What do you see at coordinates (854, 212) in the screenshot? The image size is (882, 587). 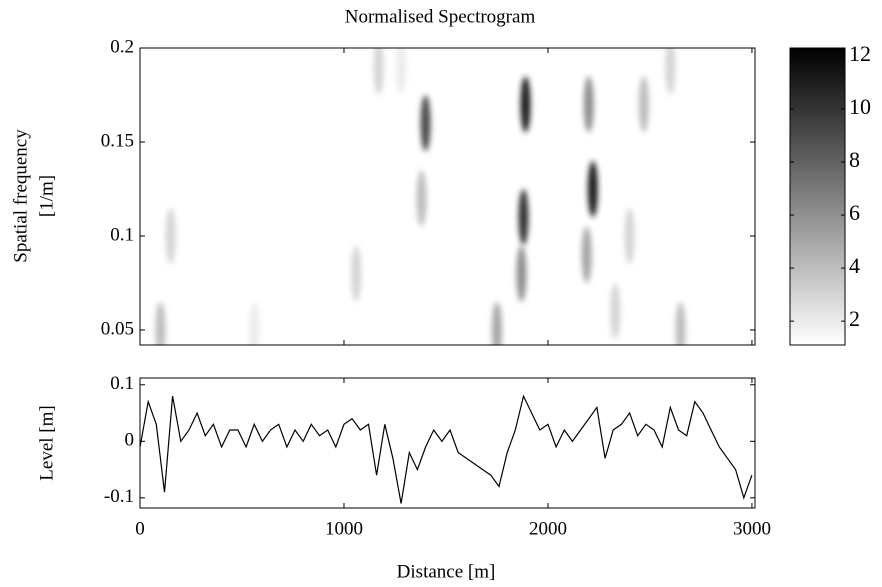 I see `colorbar-tick-label: 6` at bounding box center [854, 212].